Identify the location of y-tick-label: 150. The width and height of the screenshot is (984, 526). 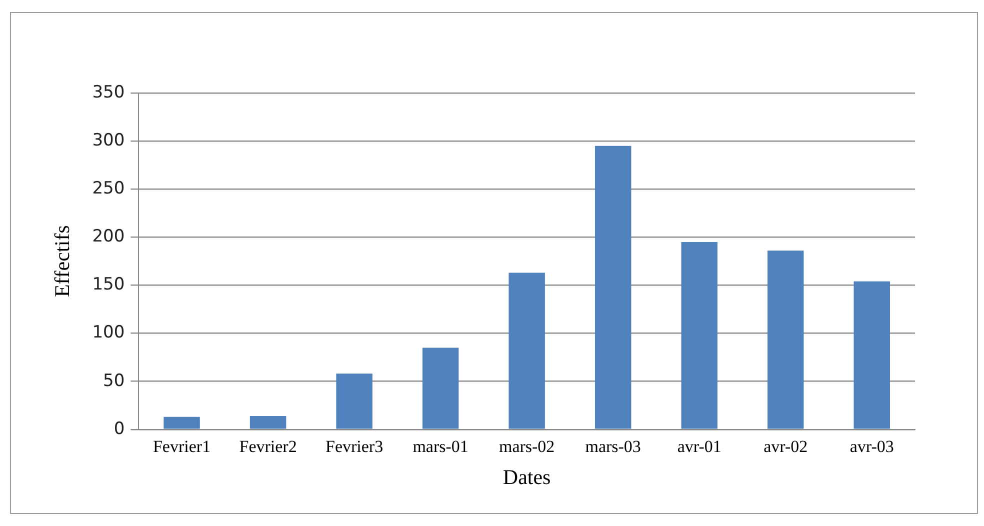
(108, 284).